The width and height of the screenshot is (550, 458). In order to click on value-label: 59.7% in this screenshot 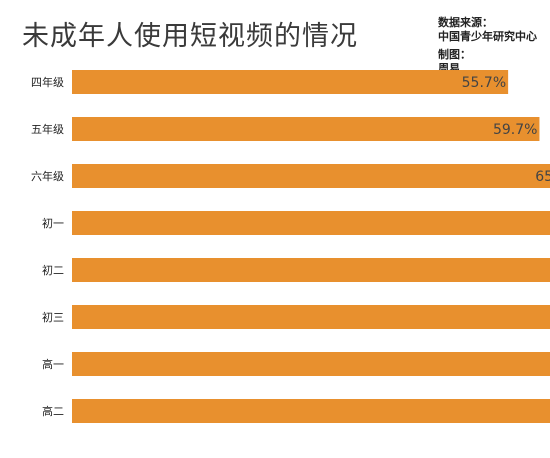, I will do `click(515, 130)`.